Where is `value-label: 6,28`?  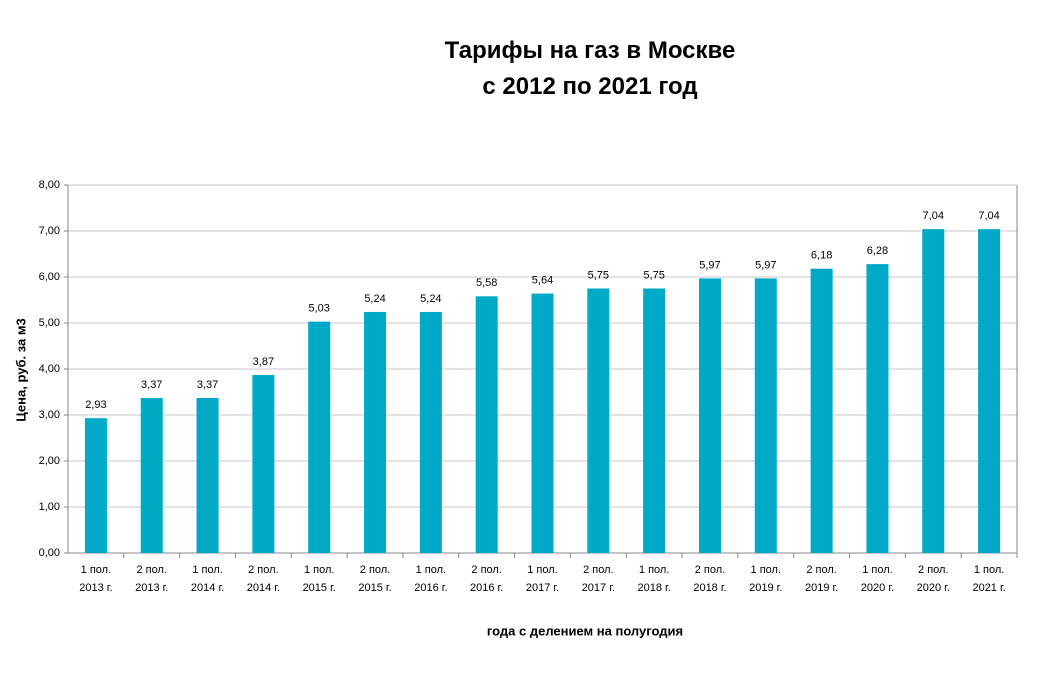 value-label: 6,28 is located at coordinates (877, 251).